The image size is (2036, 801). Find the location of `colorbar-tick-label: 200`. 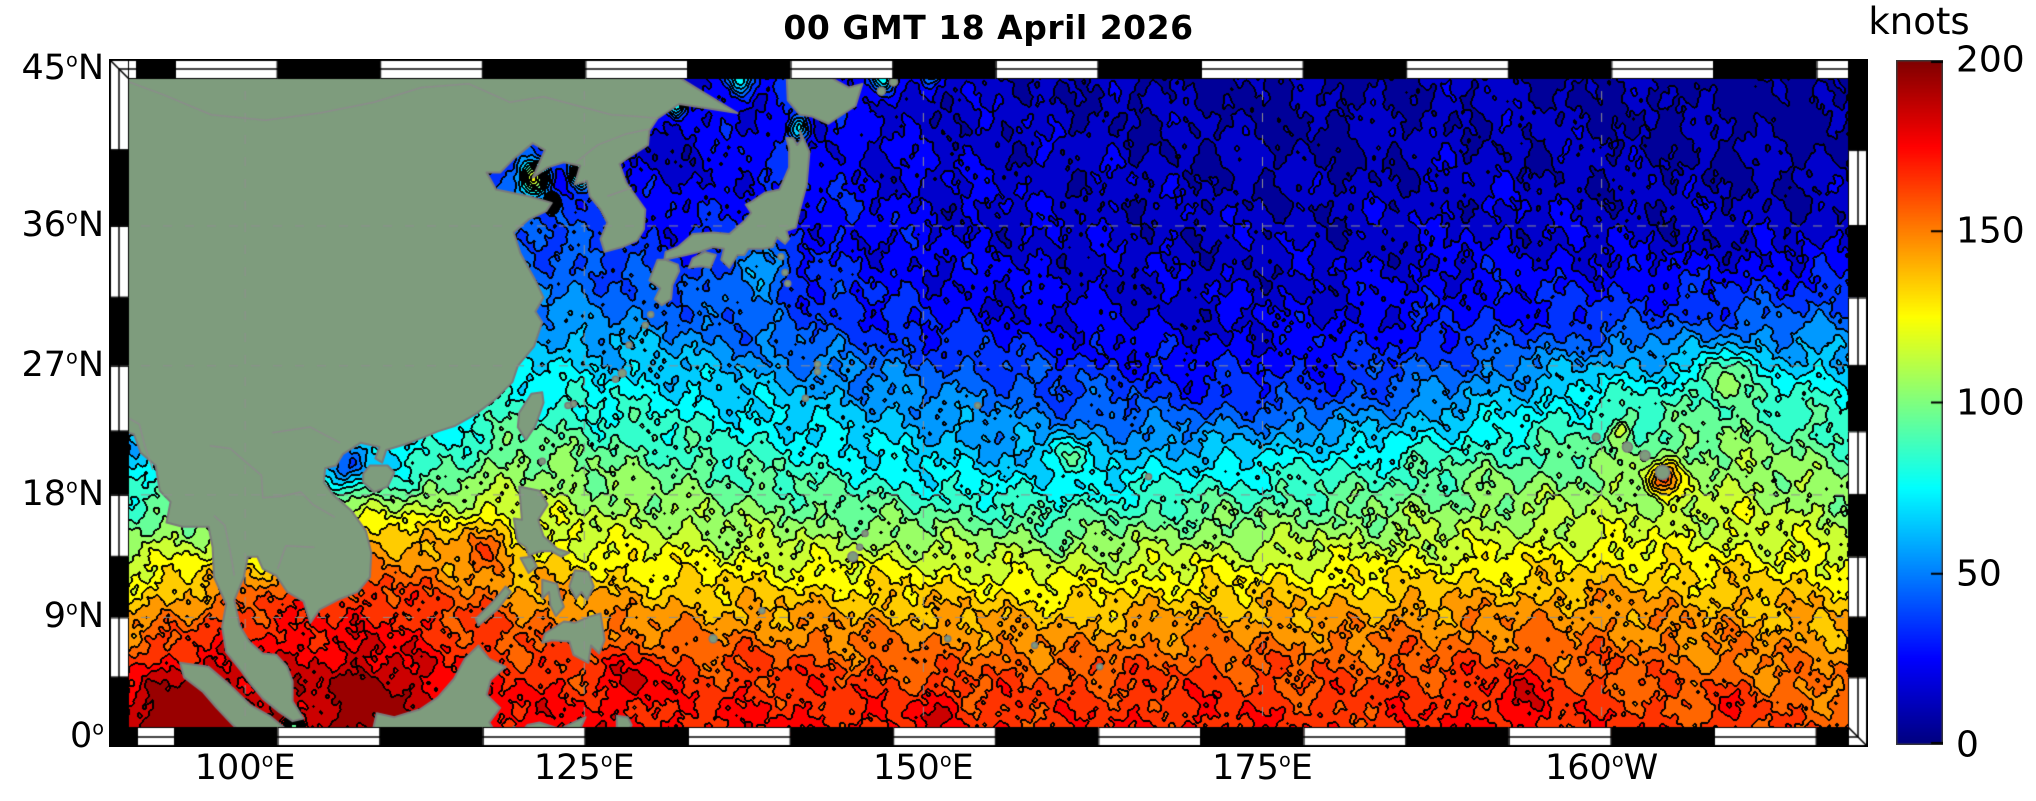

colorbar-tick-label: 200 is located at coordinates (1990, 60).